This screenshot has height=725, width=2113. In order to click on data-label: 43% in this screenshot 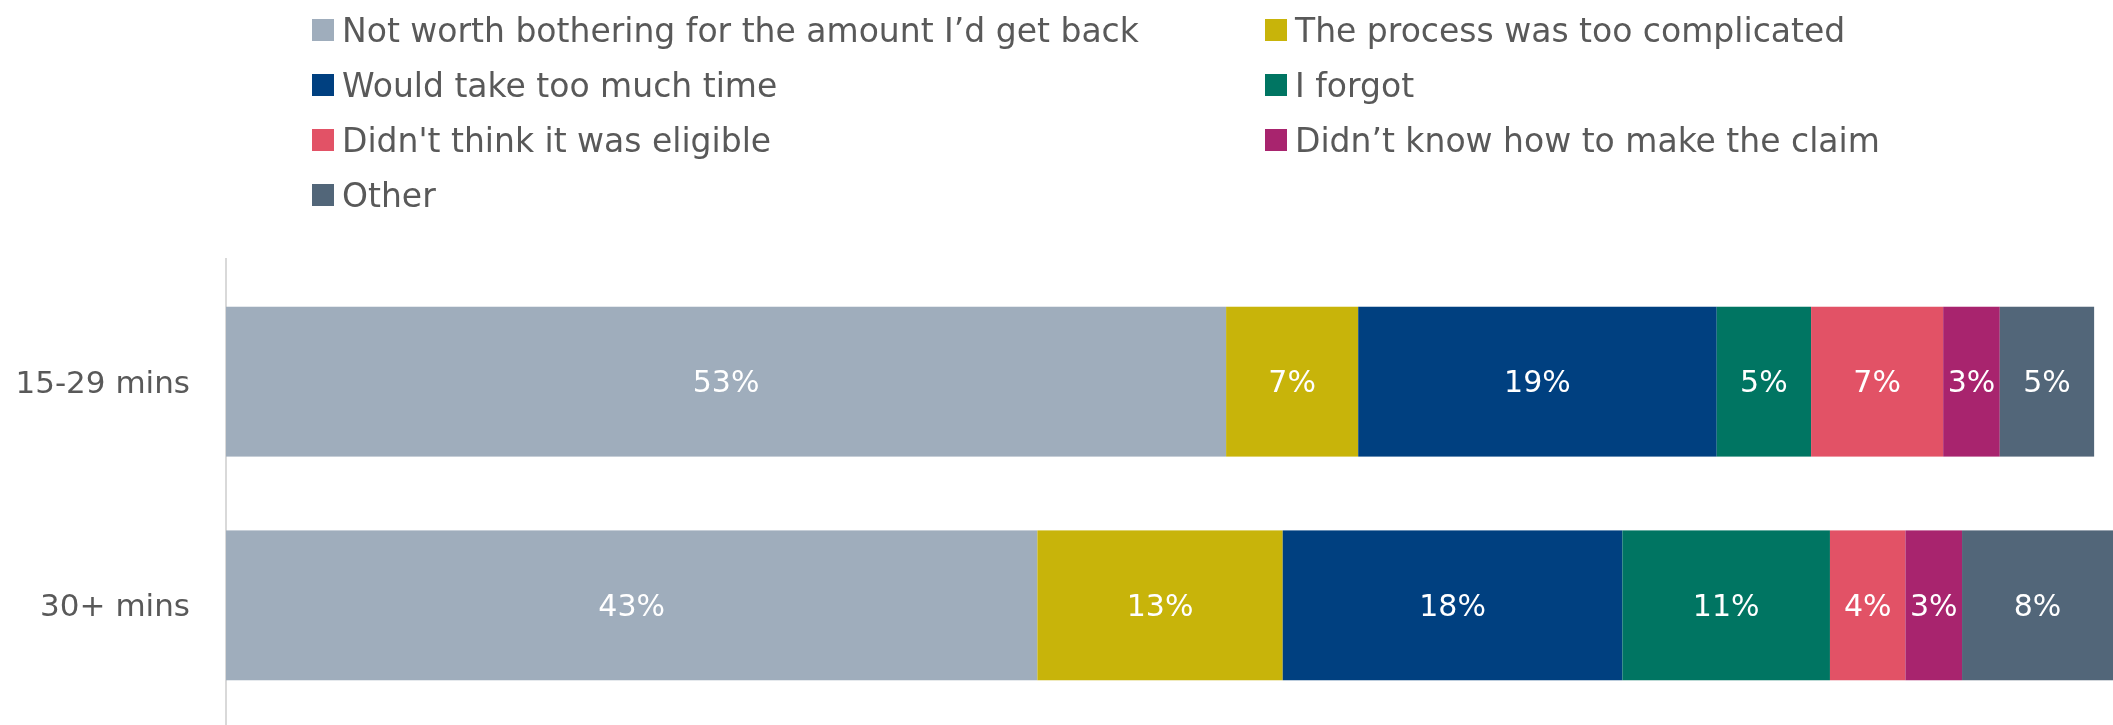, I will do `click(632, 605)`.